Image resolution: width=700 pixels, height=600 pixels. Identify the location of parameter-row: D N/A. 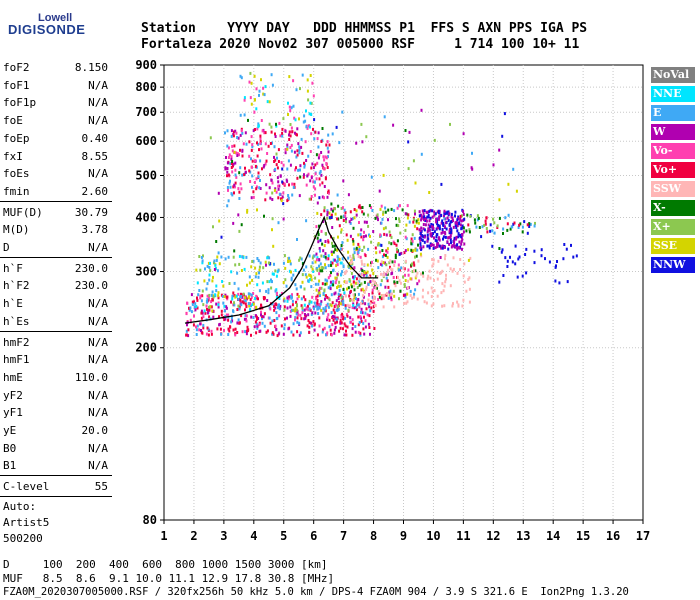
(55, 247).